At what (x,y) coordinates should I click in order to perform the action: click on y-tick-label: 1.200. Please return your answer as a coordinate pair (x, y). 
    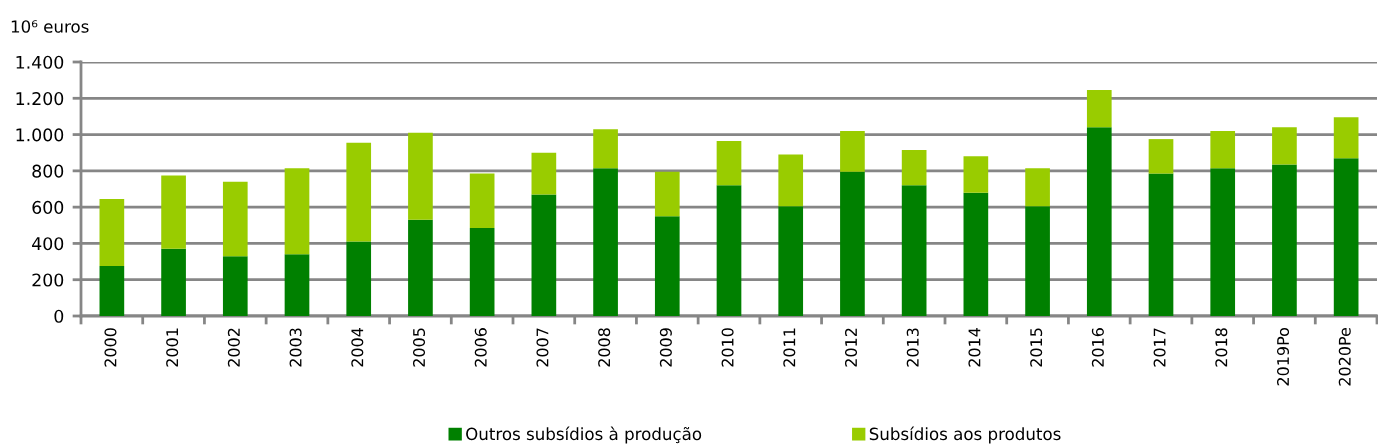
    Looking at the image, I should click on (40, 99).